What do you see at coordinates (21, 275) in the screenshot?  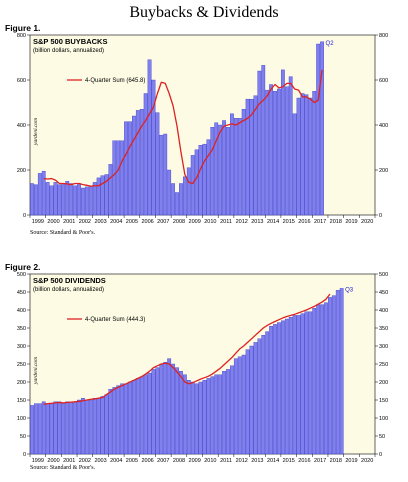 I see `y-tick-label-left: 500` at bounding box center [21, 275].